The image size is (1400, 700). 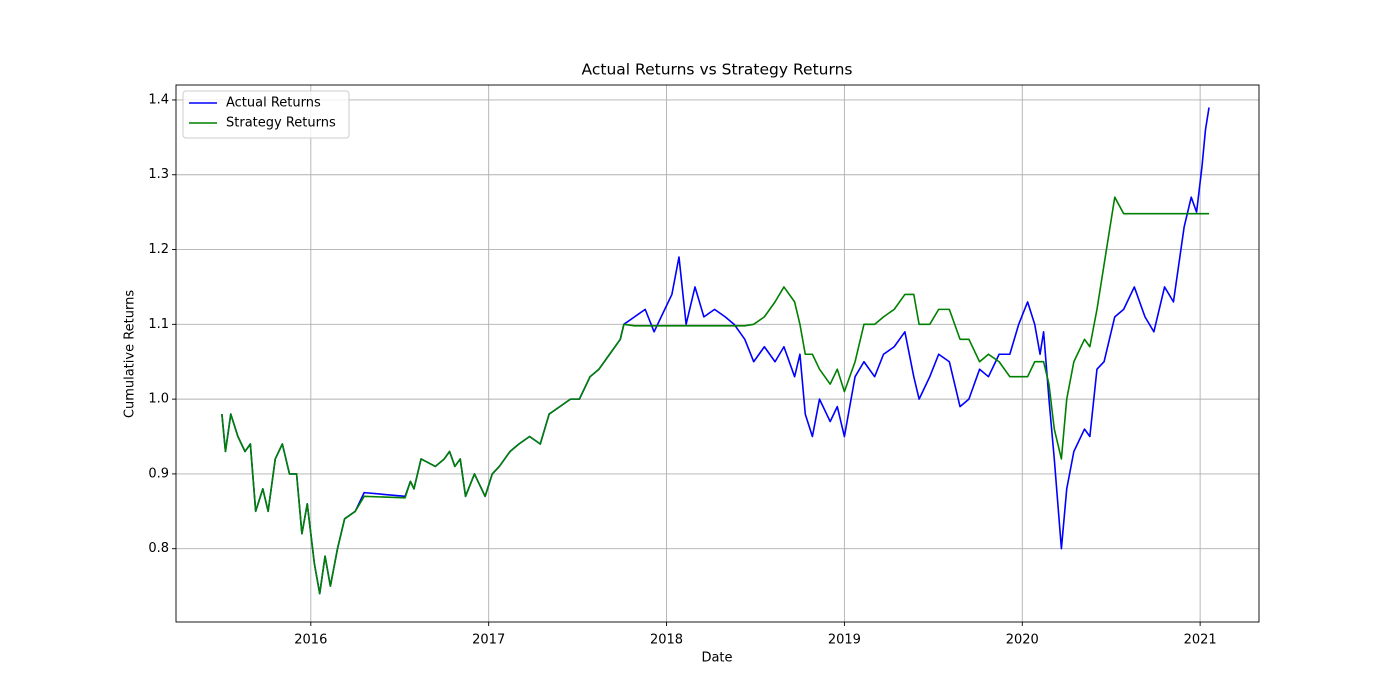 What do you see at coordinates (488, 640) in the screenshot?
I see `x-tick-label: 2017` at bounding box center [488, 640].